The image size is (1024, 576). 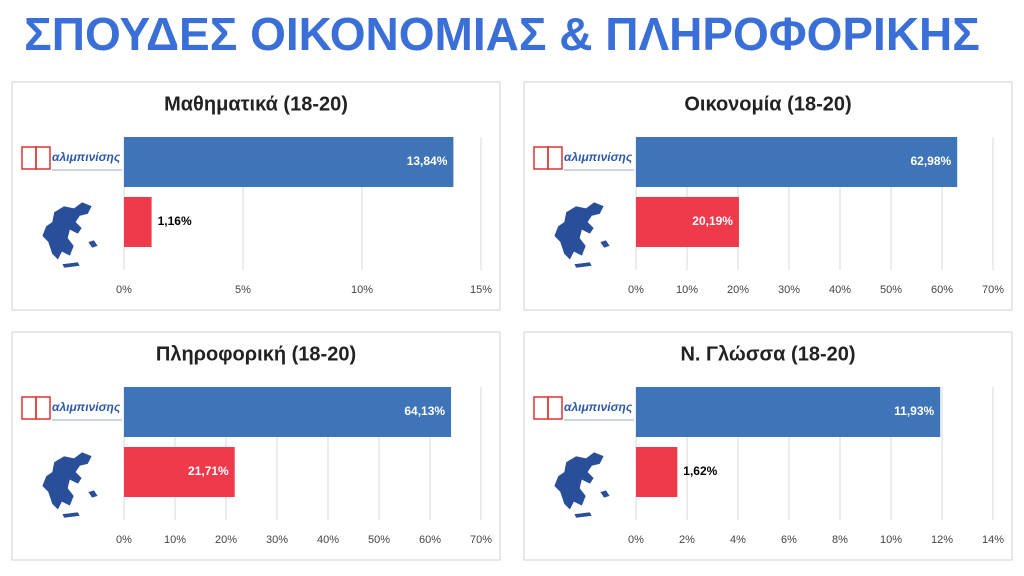 What do you see at coordinates (427, 161) in the screenshot?
I see `value-label: 13,84%` at bounding box center [427, 161].